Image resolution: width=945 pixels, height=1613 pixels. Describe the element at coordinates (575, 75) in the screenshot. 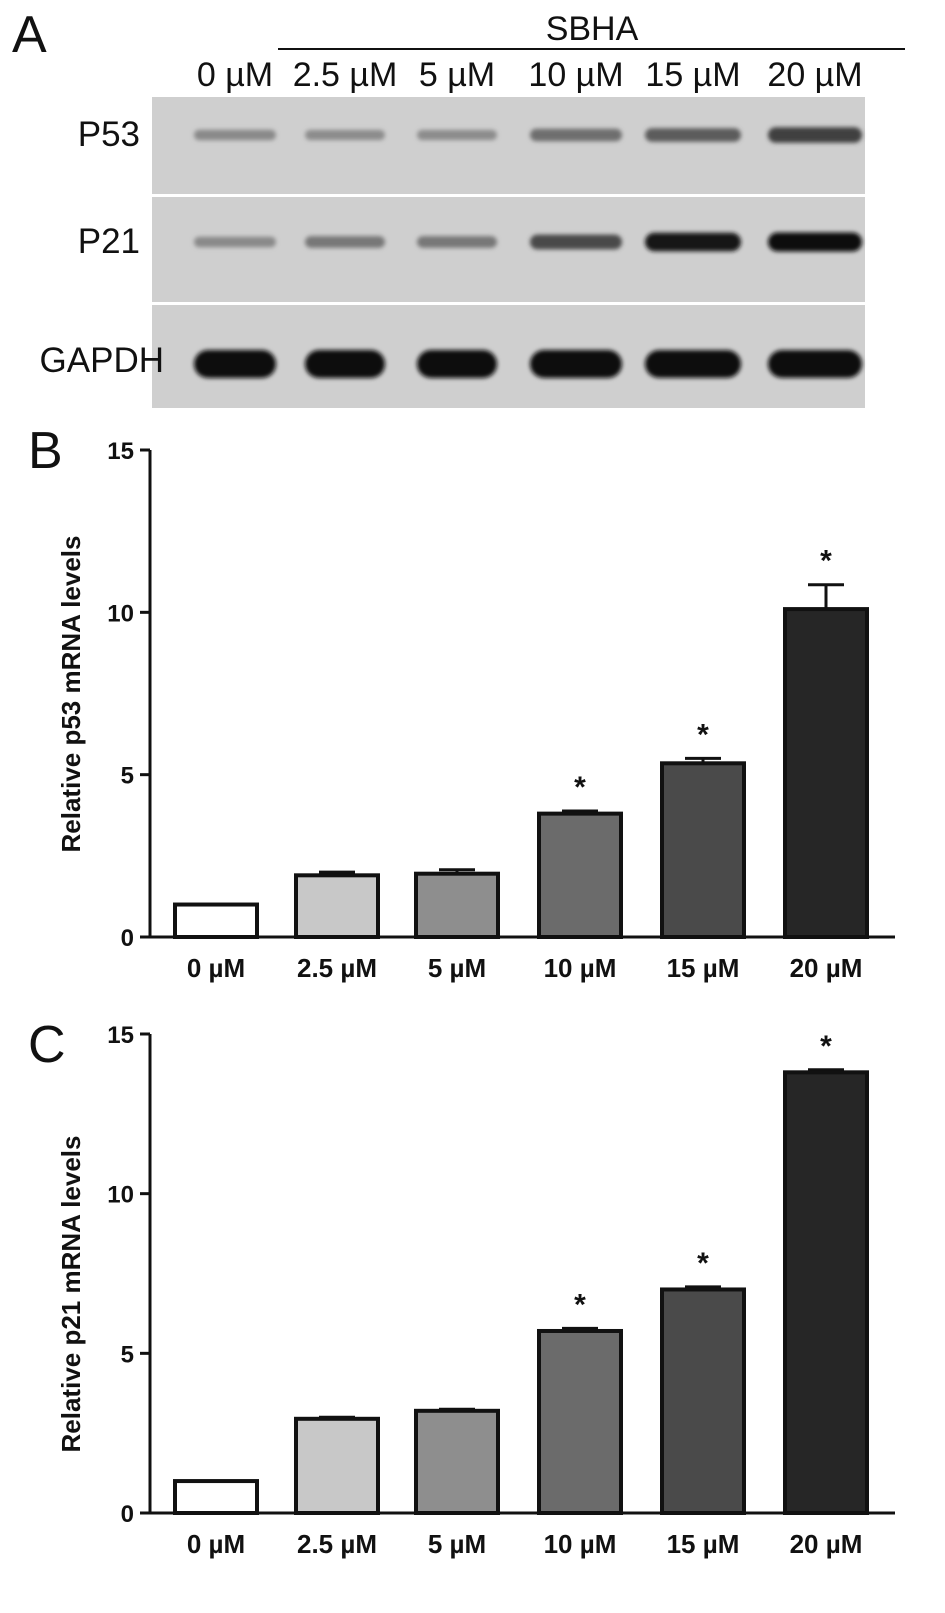

I see `lane-label: 10 µM` at that location.